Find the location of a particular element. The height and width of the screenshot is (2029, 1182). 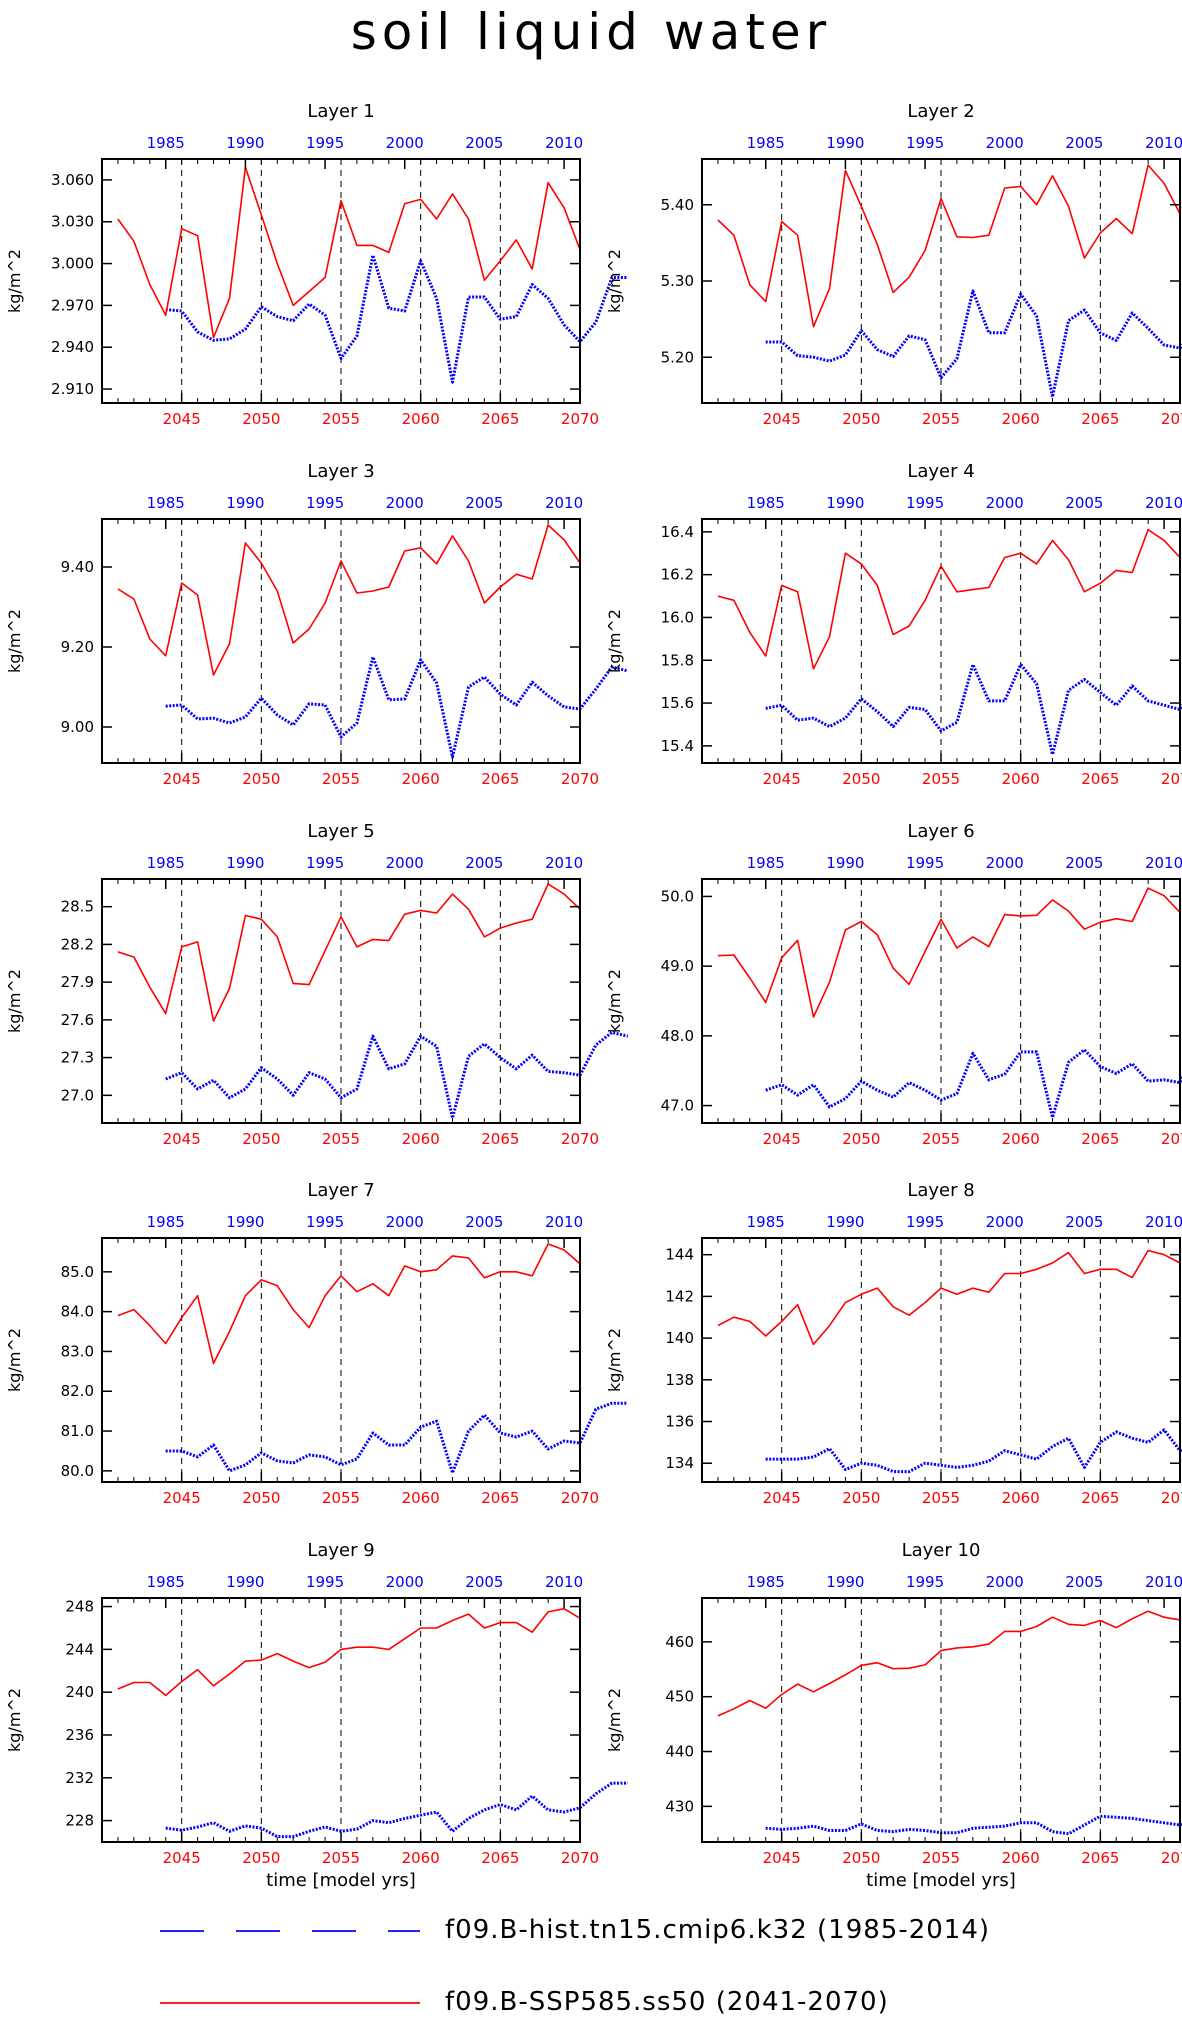

y-tick-label: 27.0 is located at coordinates (77, 1095).